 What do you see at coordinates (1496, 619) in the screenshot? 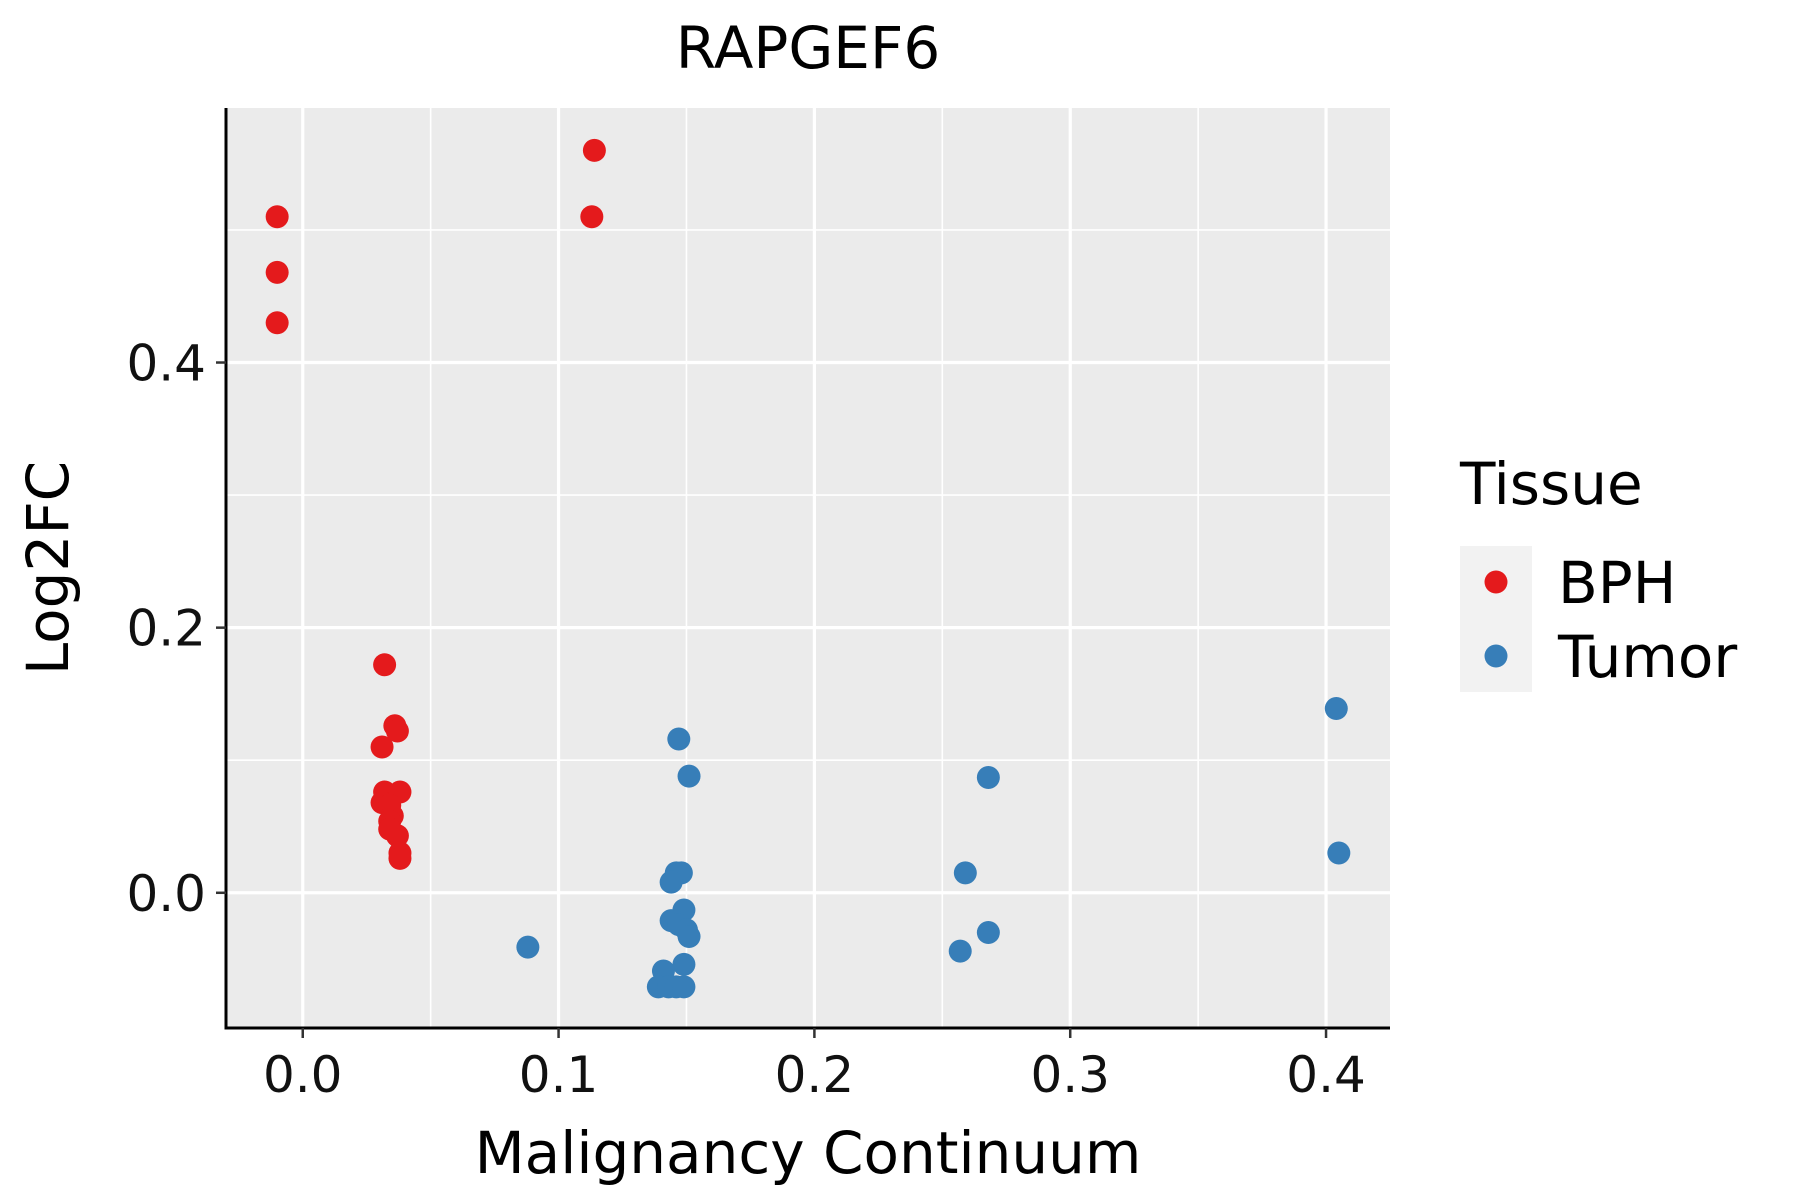
I see `legend-key-background` at bounding box center [1496, 619].